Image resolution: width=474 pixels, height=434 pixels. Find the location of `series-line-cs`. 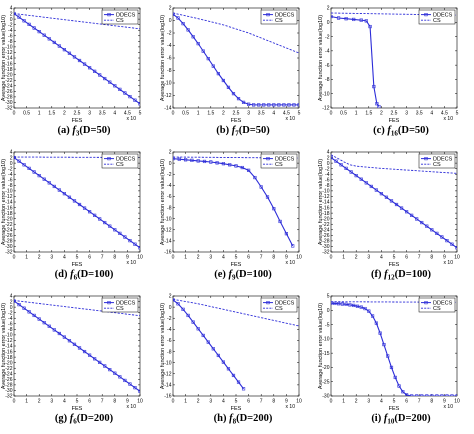

series-line-cs is located at coordinates (236, 33).